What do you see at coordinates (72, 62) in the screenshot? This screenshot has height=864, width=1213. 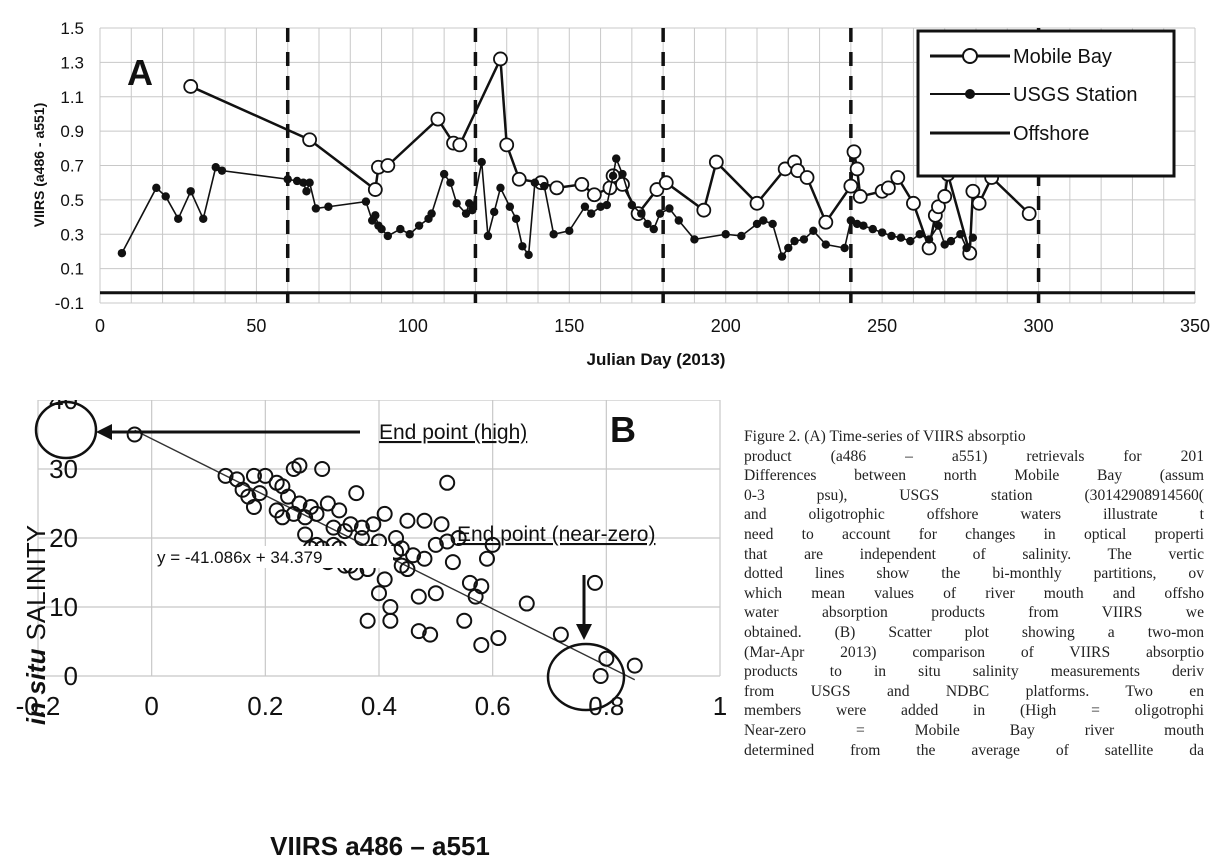 I see `chart-a-y-tick-label: 1.3` at bounding box center [72, 62].